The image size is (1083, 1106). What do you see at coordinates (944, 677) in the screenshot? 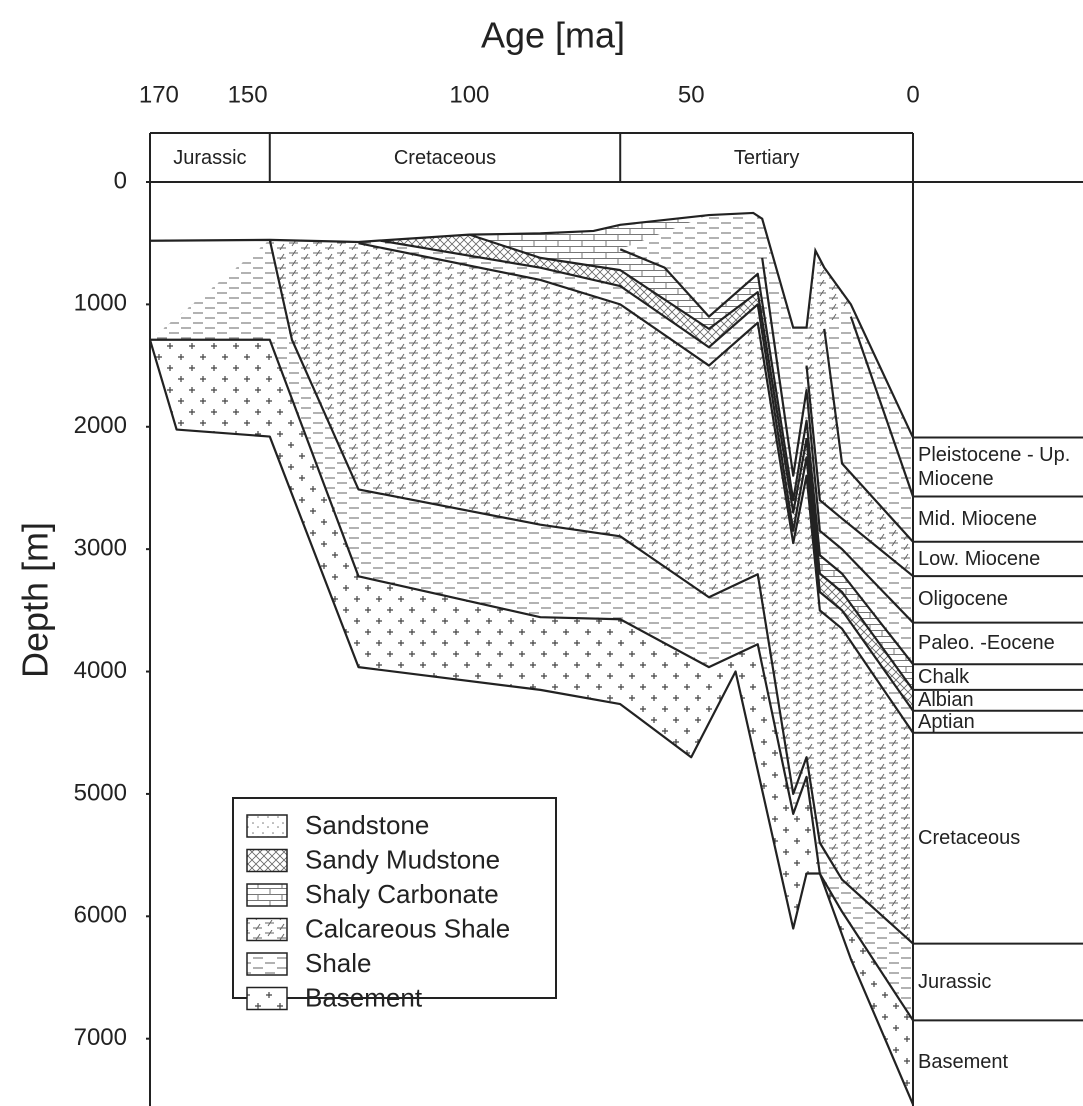
I see `unit-label: Chalk` at bounding box center [944, 677].